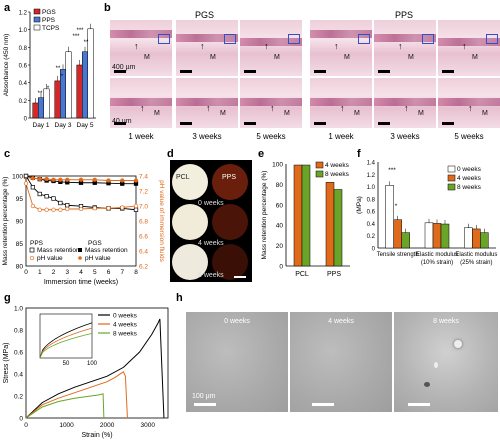 The width and height of the screenshot is (500, 443). I want to click on x-tick-label: 5, so click(95, 272).